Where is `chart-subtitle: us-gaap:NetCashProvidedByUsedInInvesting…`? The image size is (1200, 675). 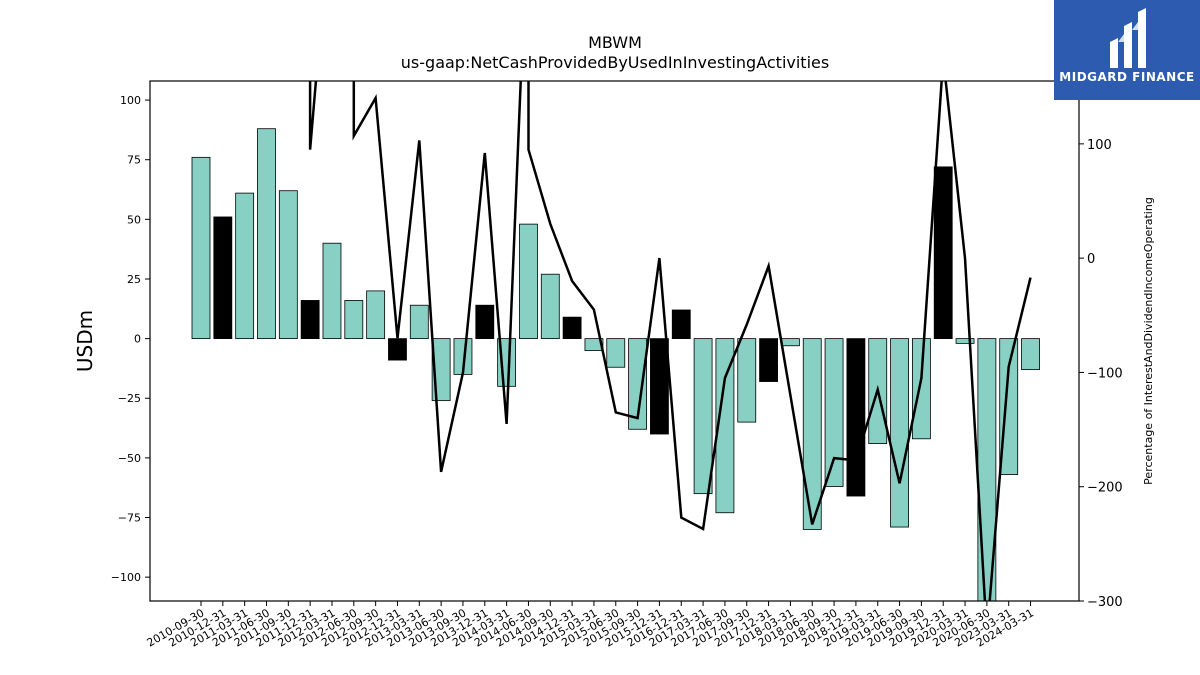 chart-subtitle: us-gaap:NetCashProvidedByUsedInInvesting… is located at coordinates (615, 62).